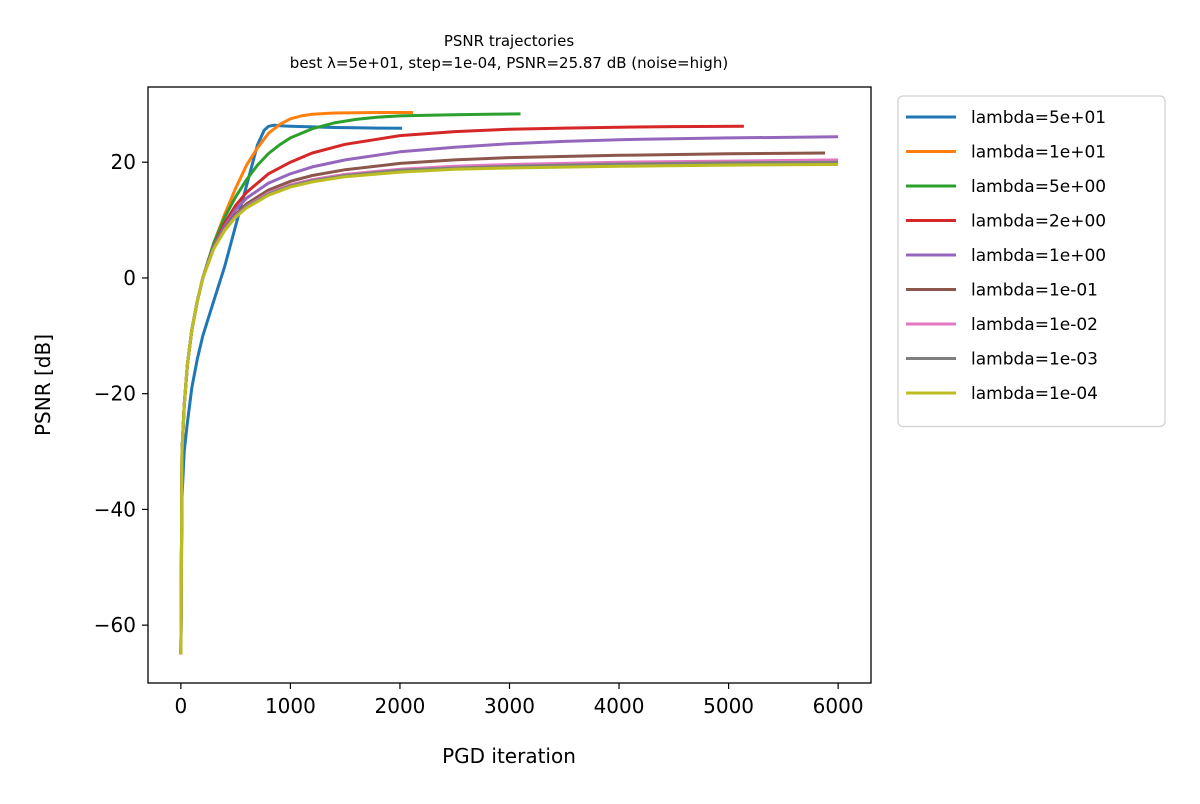  Describe the element at coordinates (115, 625) in the screenshot. I see `y-tick-label: −60` at that location.